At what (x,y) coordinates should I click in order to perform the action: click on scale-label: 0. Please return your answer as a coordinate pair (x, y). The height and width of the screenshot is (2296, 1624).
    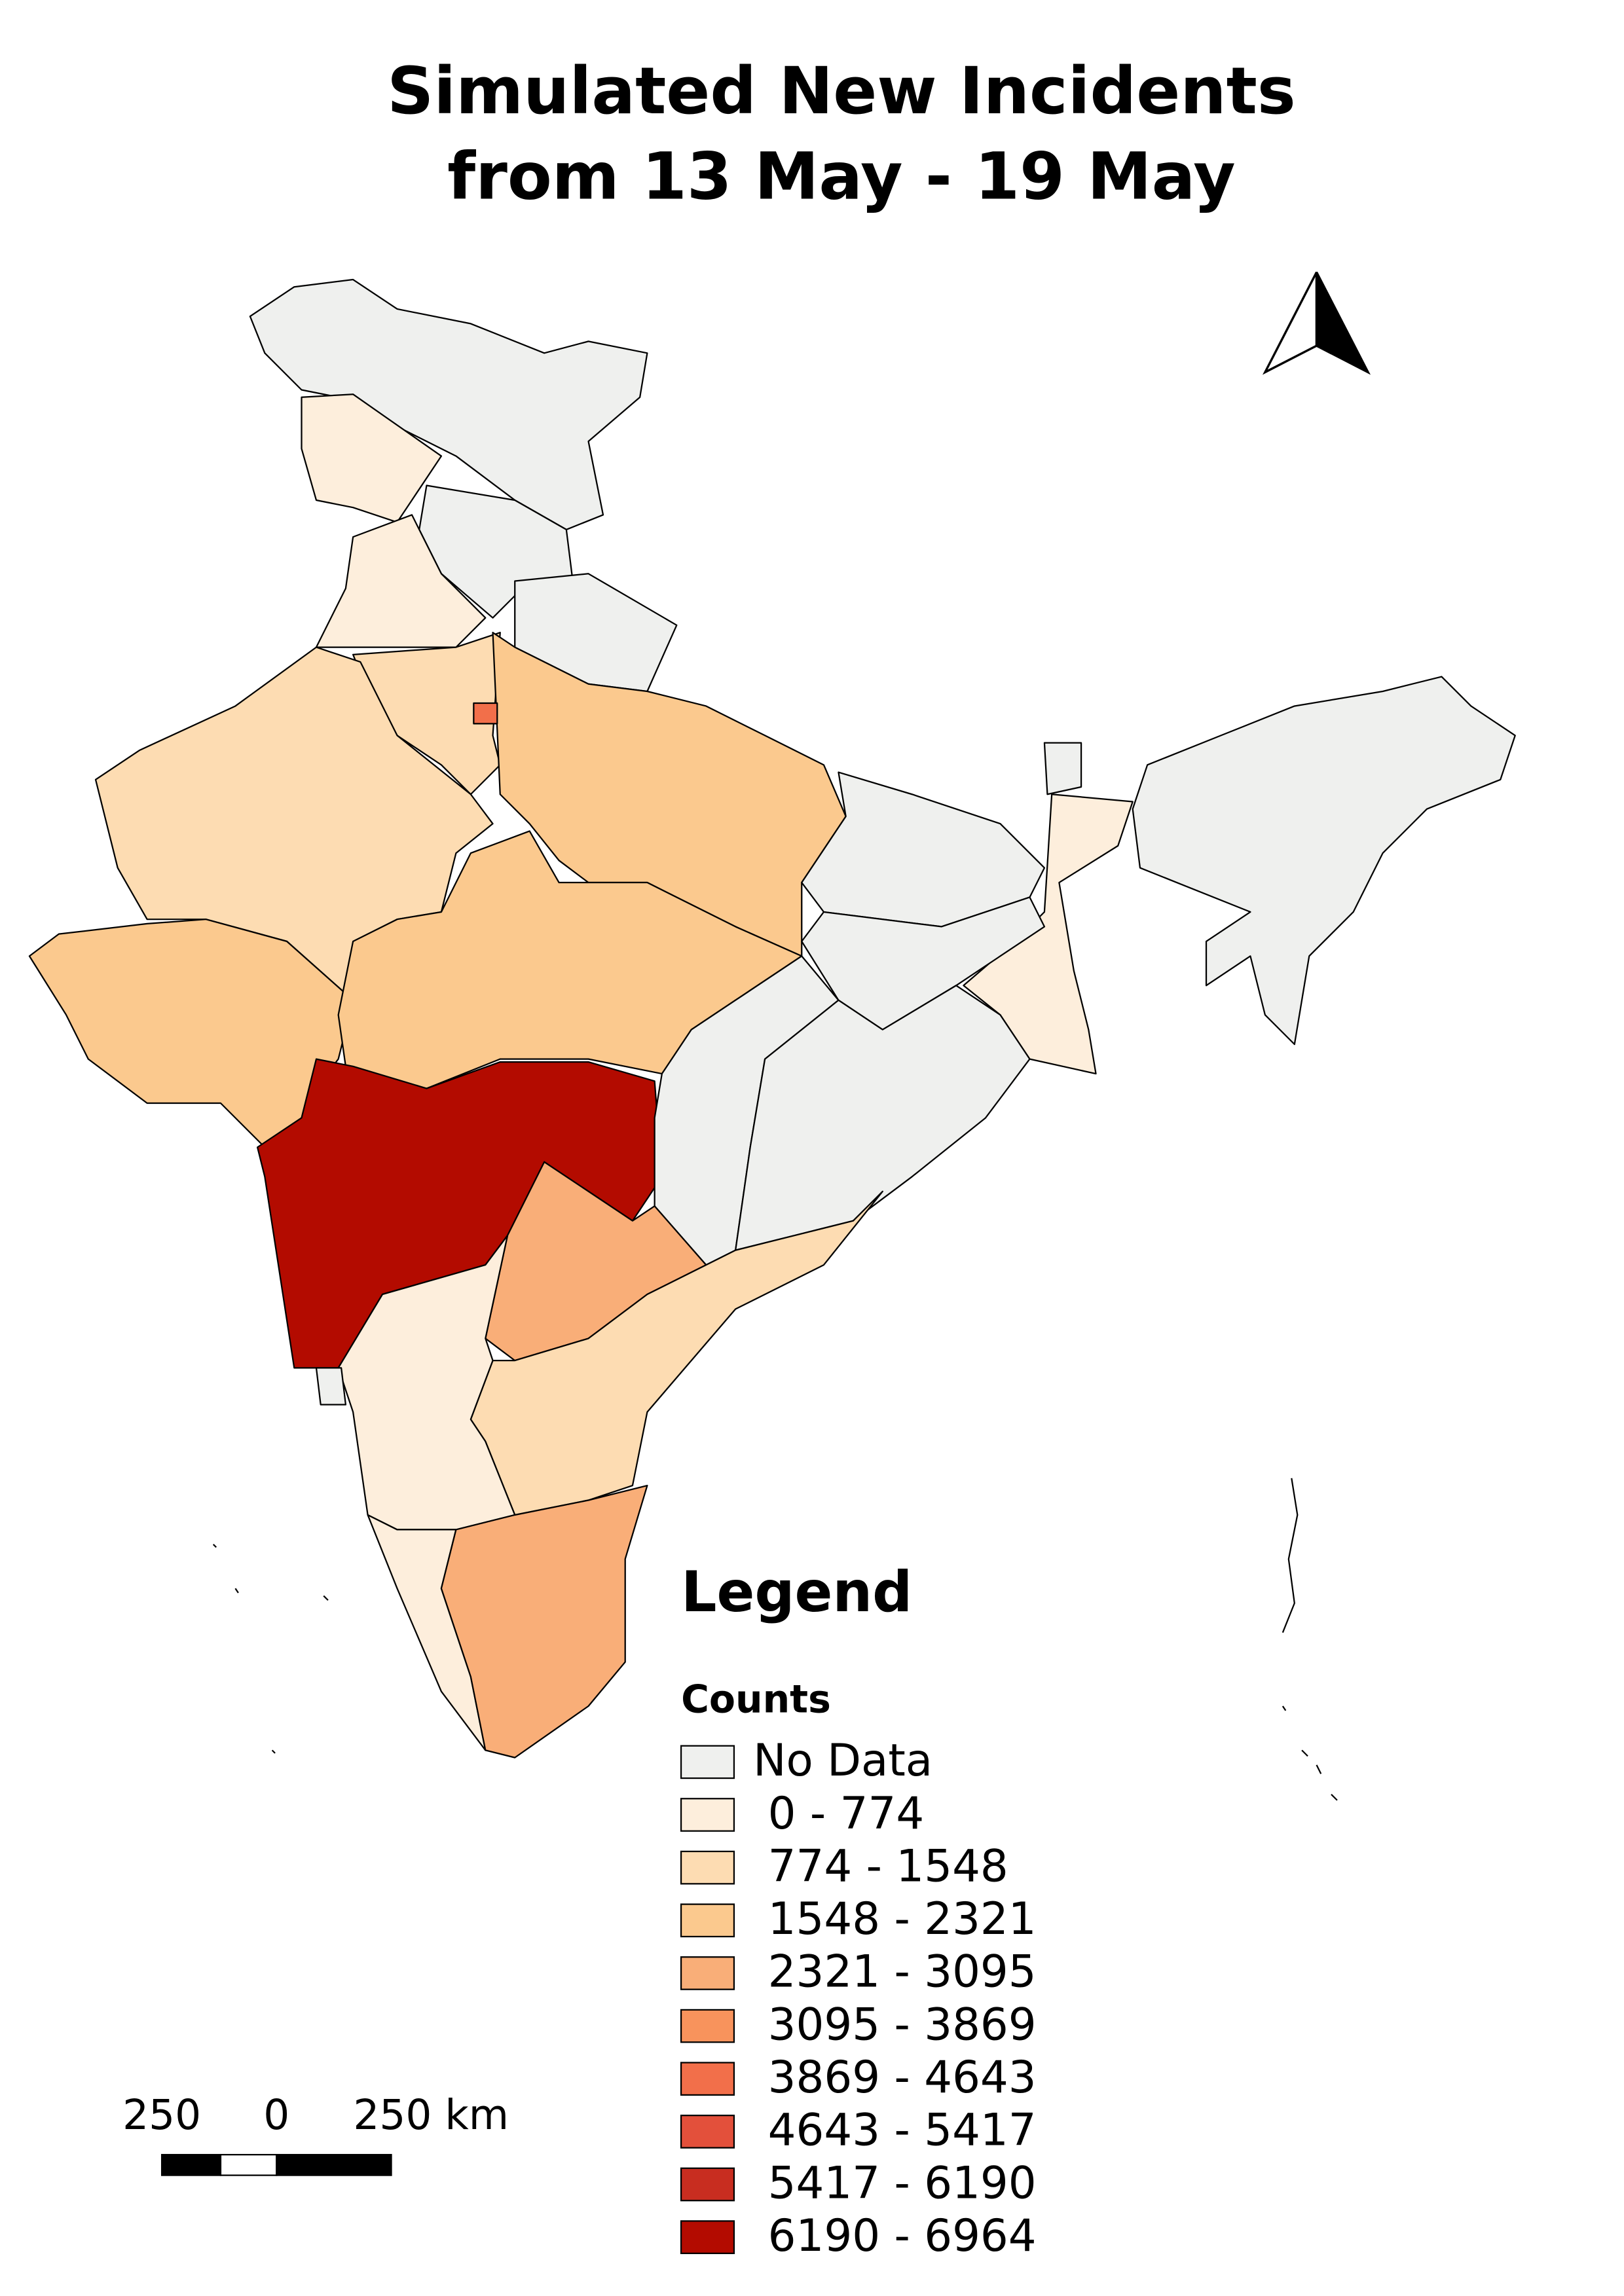
    Looking at the image, I should click on (276, 2115).